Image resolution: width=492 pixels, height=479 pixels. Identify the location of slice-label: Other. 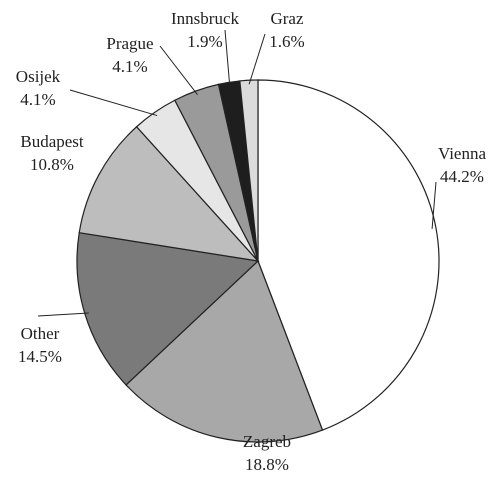
(40, 333).